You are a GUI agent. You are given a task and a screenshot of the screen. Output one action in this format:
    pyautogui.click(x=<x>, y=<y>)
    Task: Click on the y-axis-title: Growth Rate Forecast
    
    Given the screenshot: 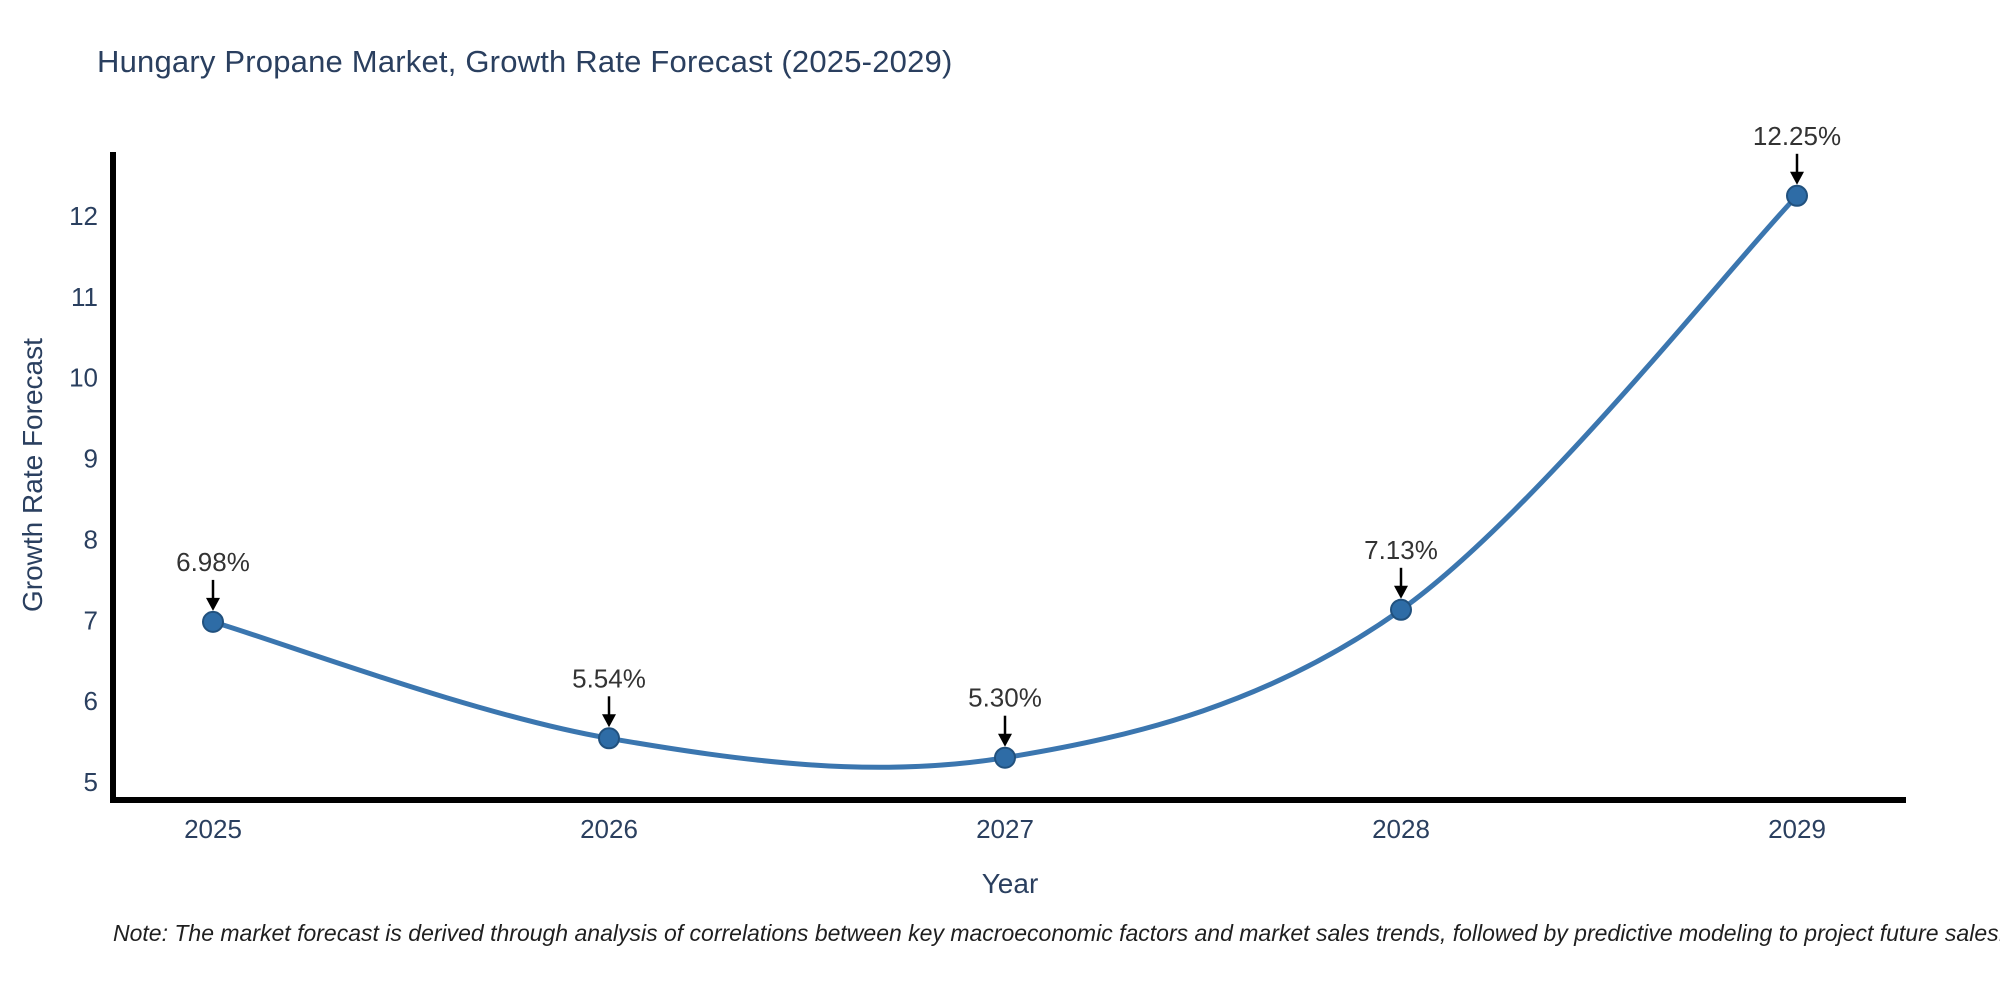 What is the action you would take?
    pyautogui.click(x=32, y=475)
    